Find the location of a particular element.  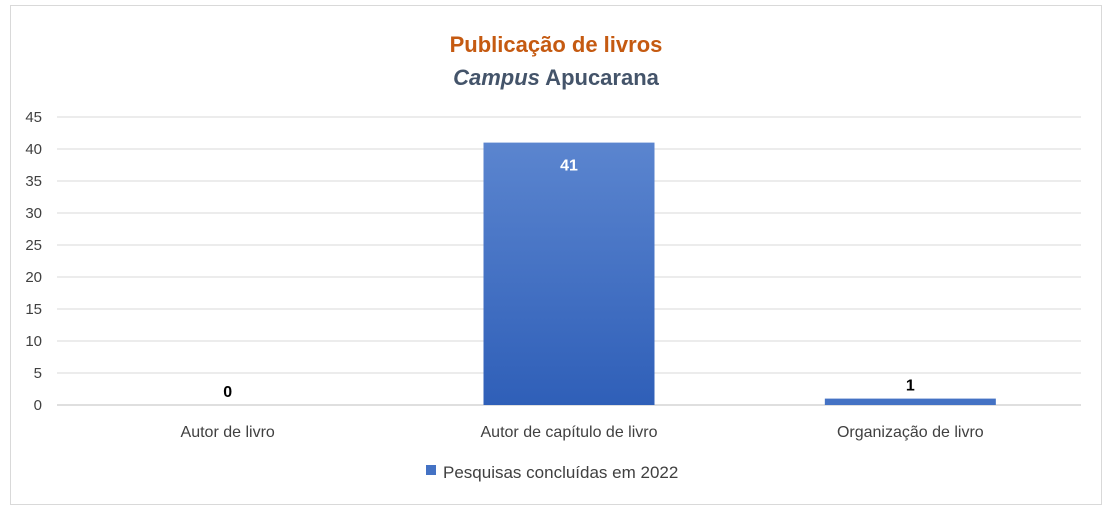

data-label: 0 is located at coordinates (227, 392).